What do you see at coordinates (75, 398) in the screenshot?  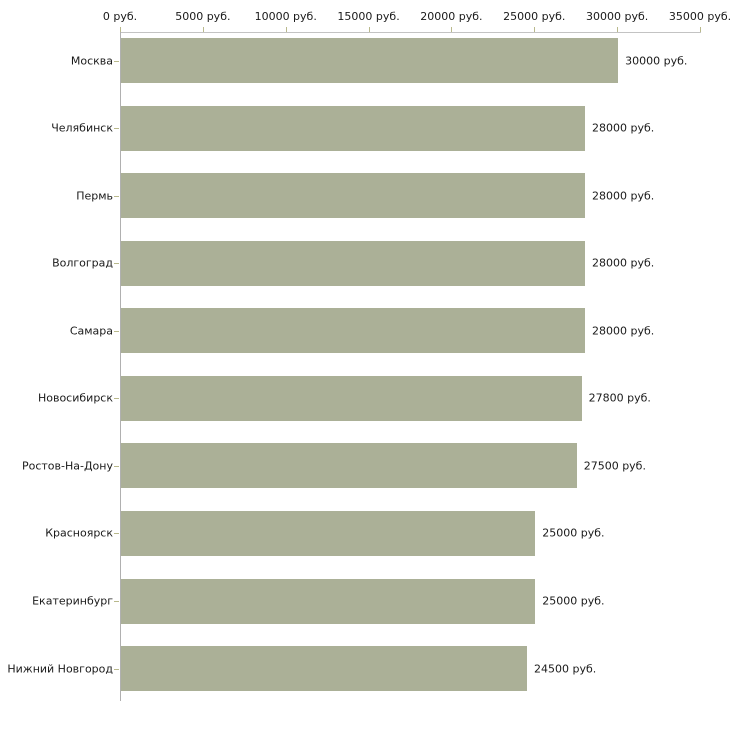 I see `category-label: Новосибирск` at bounding box center [75, 398].